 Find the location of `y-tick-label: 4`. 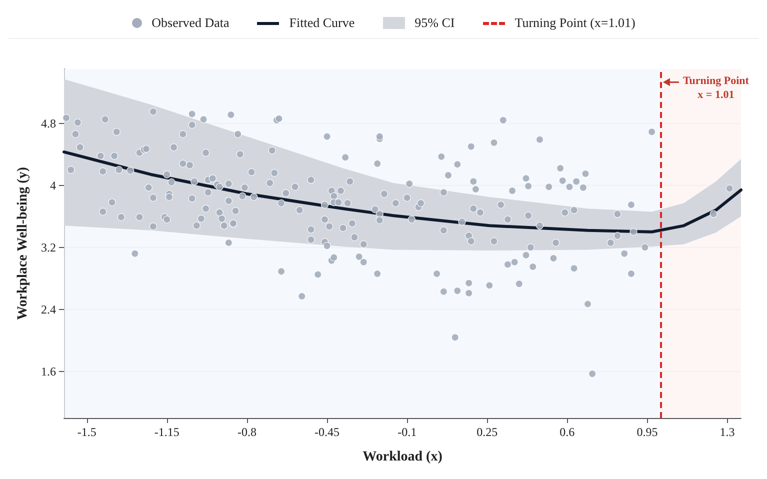

y-tick-label: 4 is located at coordinates (53, 185).